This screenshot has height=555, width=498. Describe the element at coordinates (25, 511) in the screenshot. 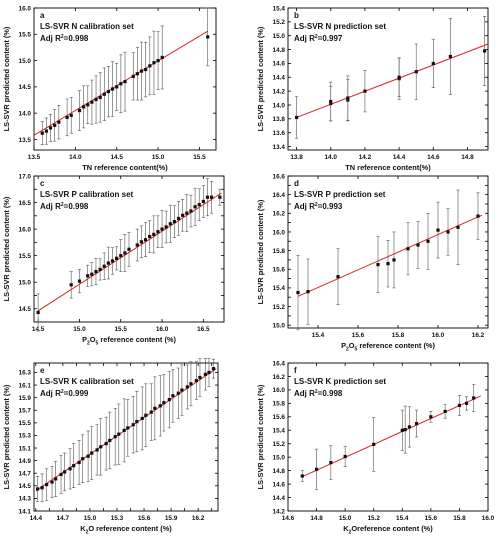

I see `y-tick-label: 14.1` at that location.